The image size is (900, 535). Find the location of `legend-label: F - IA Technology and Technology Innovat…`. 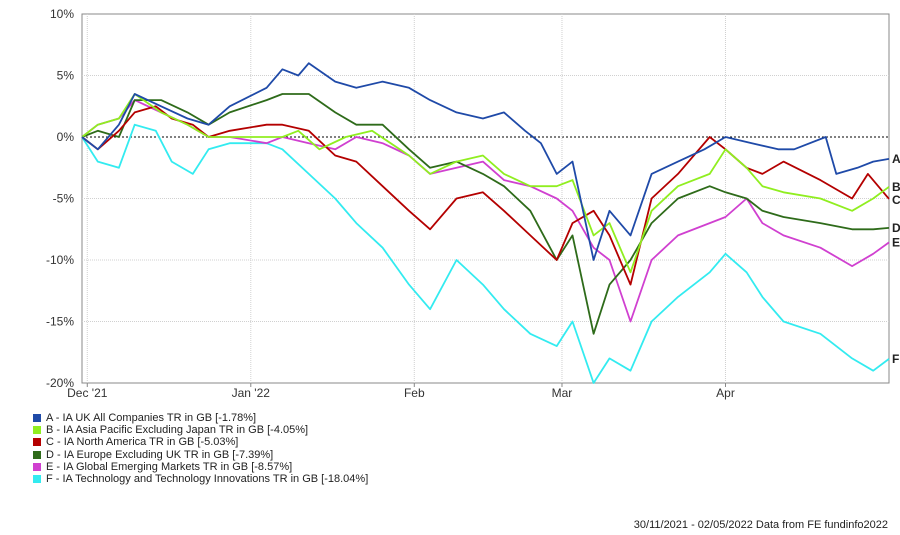

legend-label: F - IA Technology and Technology Innovat… is located at coordinates (207, 479).